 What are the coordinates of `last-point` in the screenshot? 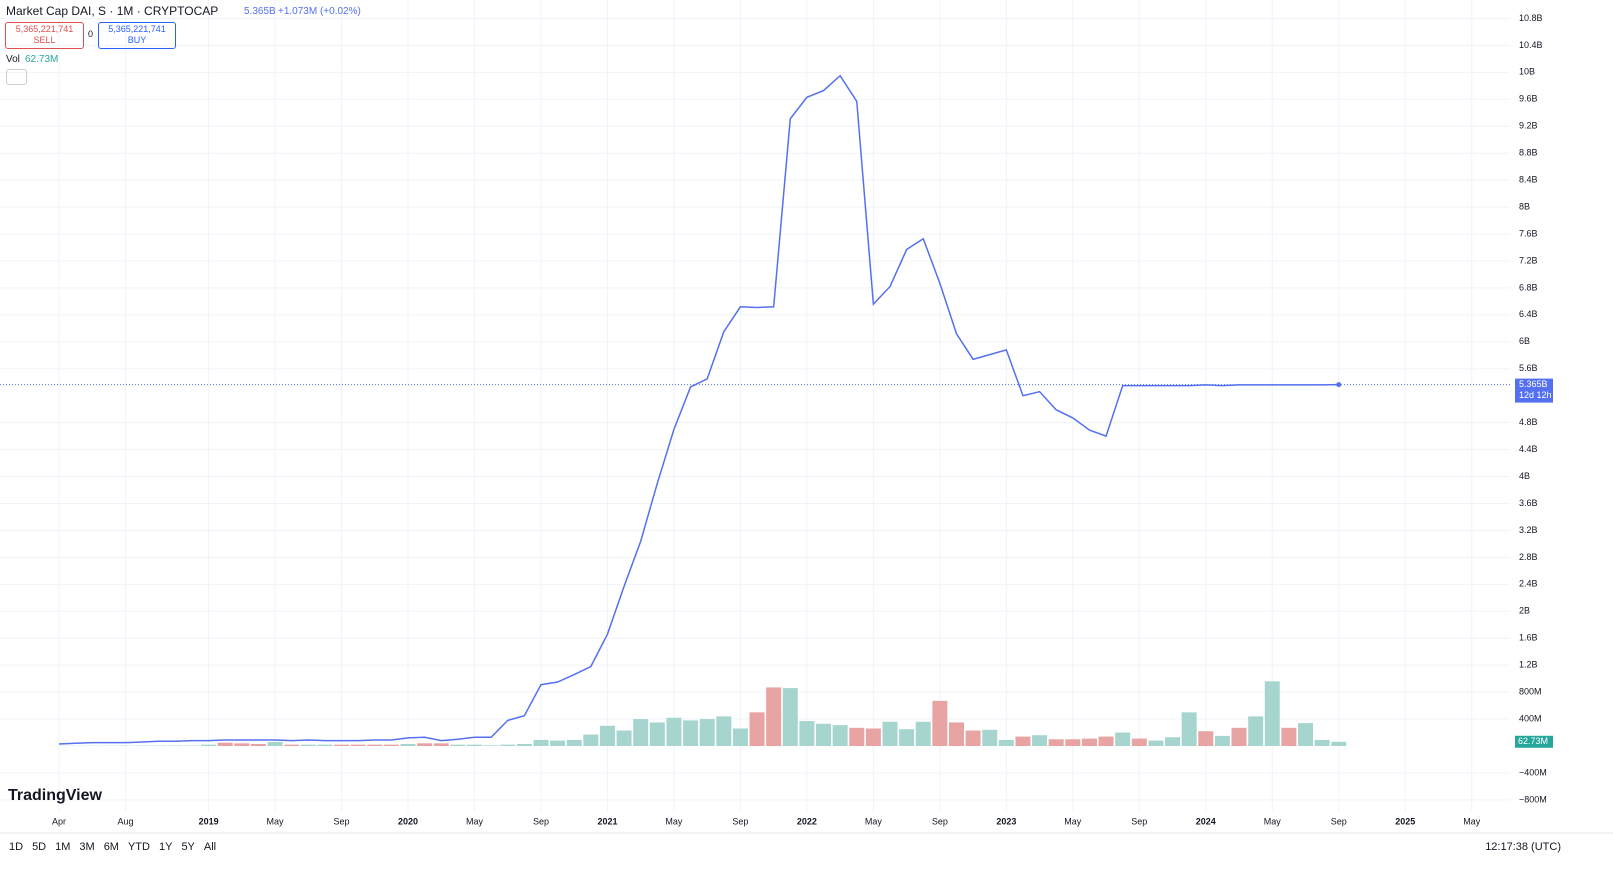 It's located at (1339, 385).